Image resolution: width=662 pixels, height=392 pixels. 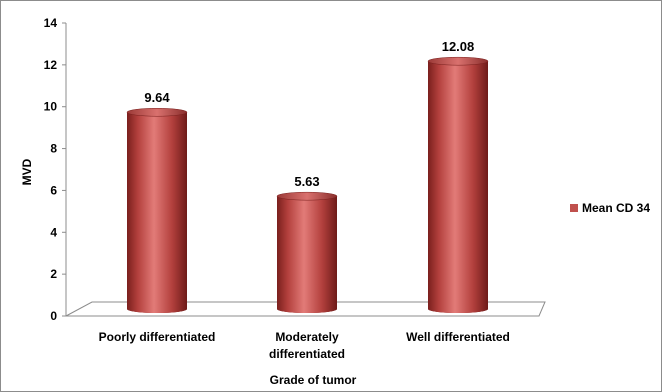 I want to click on x-tick-label: Moderately differentiated, so click(x=307, y=345).